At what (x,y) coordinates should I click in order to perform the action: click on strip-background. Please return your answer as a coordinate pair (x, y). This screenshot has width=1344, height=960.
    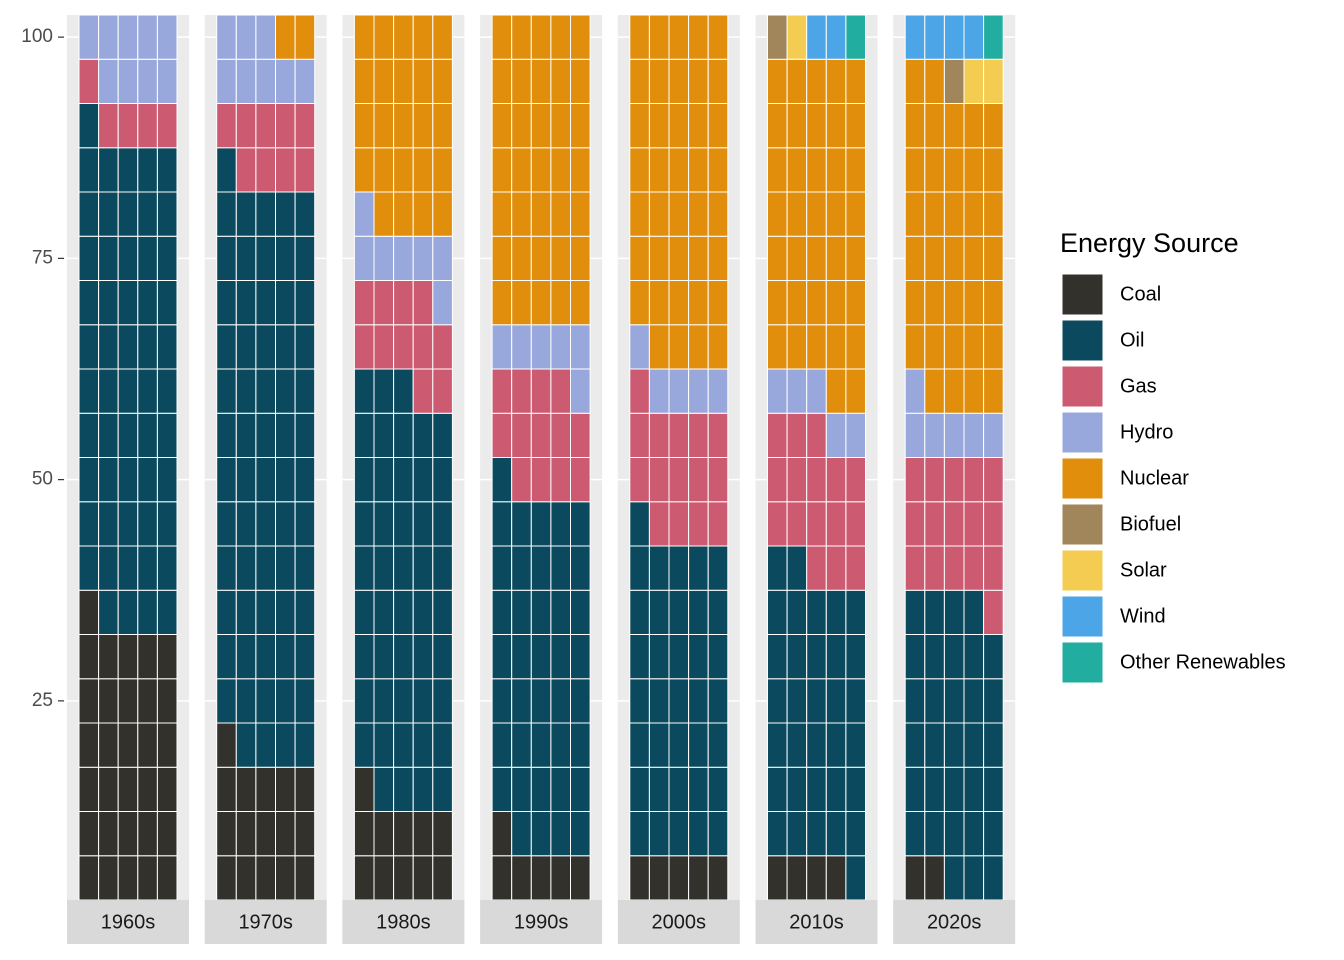
    Looking at the image, I should click on (816, 922).